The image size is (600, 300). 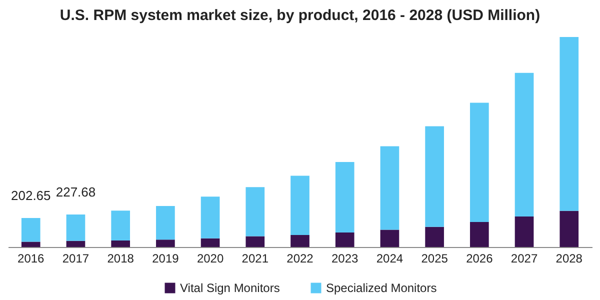 What do you see at coordinates (230, 288) in the screenshot?
I see `legend-label: Vital Sign Monitors` at bounding box center [230, 288].